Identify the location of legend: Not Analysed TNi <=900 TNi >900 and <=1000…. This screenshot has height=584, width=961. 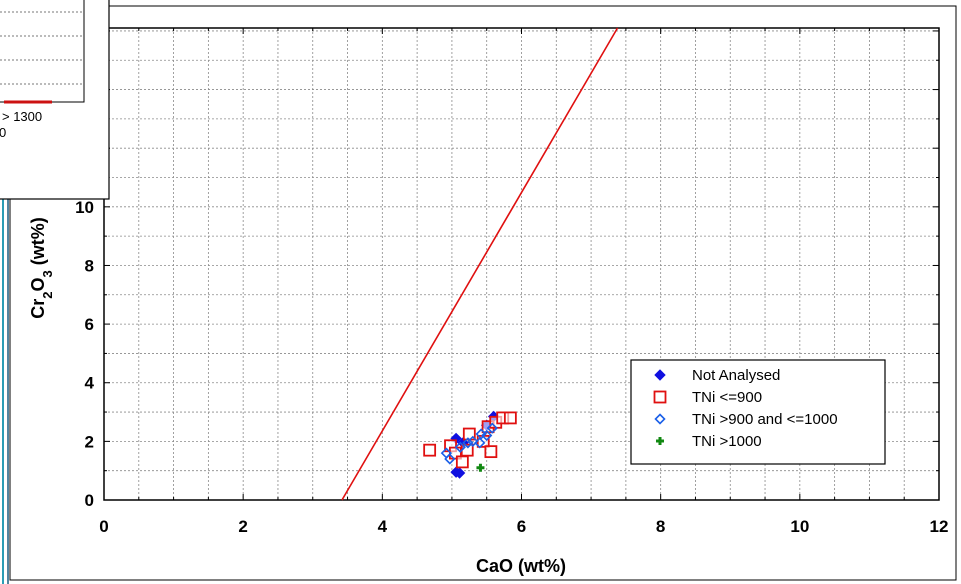
(758, 412).